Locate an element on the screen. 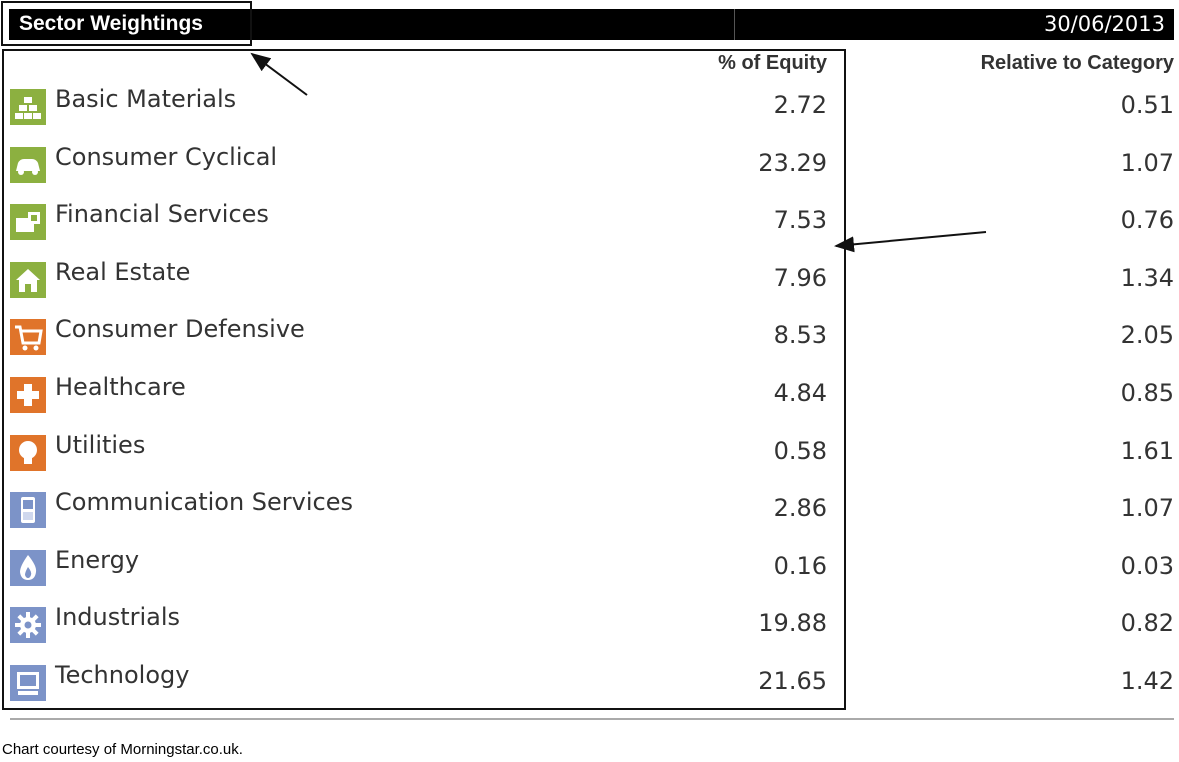 The image size is (1179, 762). header-divider is located at coordinates (734, 24).